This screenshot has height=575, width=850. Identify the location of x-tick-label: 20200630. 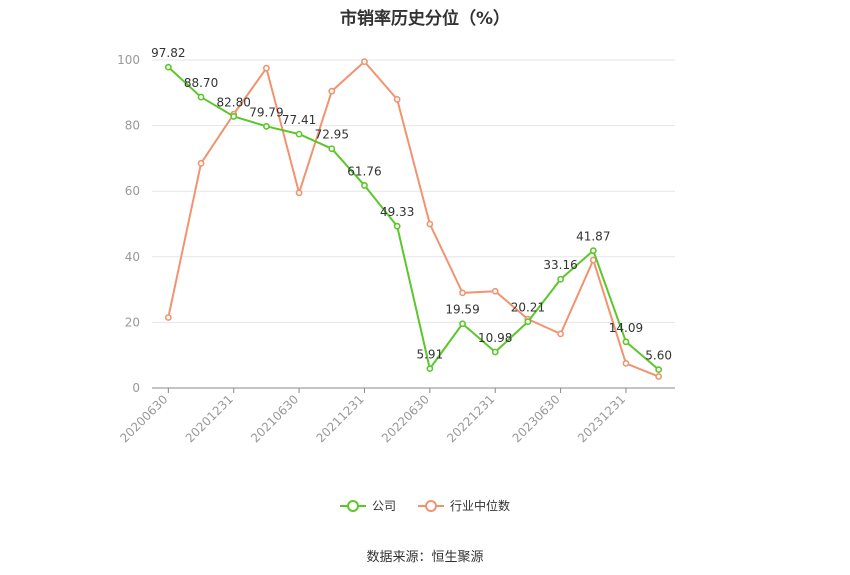
(143, 418).